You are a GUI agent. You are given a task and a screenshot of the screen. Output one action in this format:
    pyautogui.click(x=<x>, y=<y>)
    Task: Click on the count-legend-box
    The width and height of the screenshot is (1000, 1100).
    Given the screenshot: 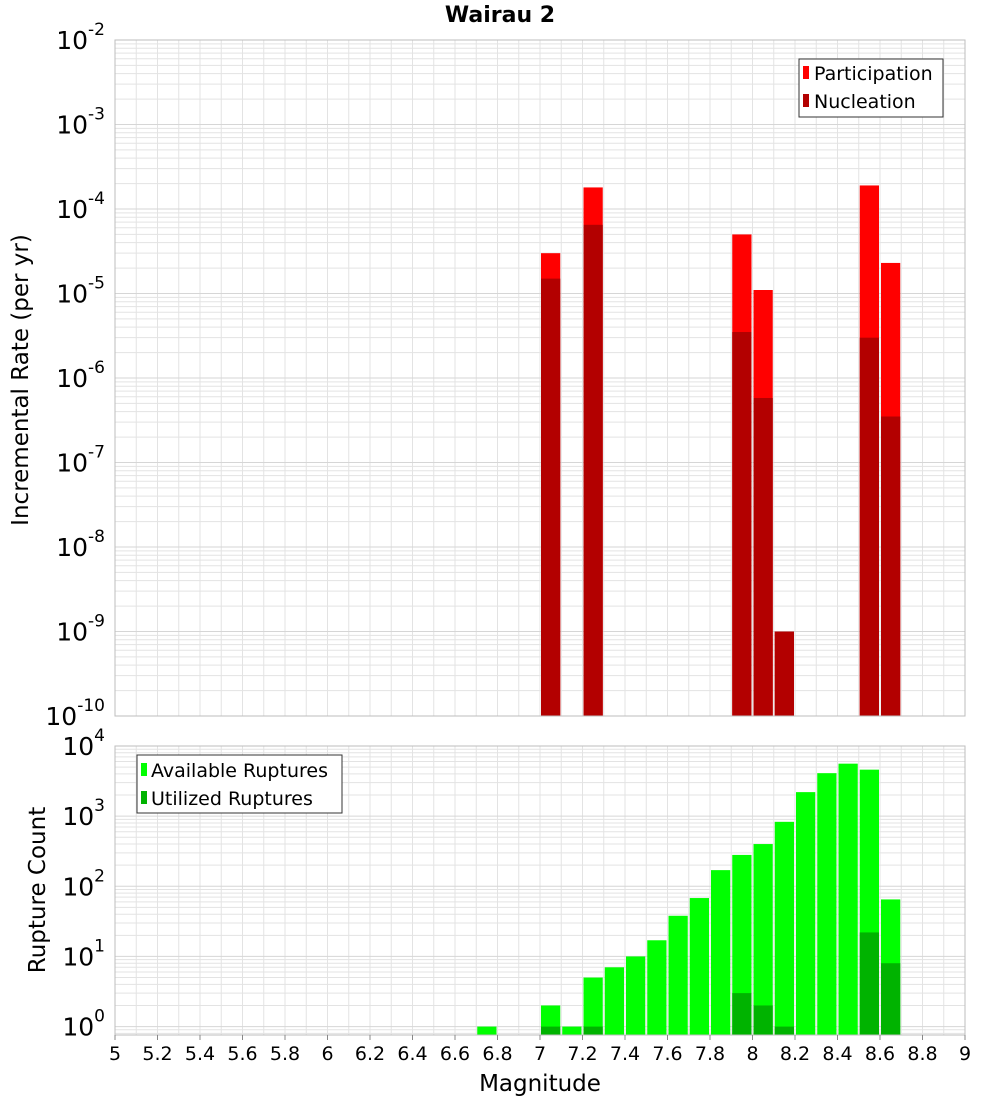 What is the action you would take?
    pyautogui.click(x=239, y=784)
    